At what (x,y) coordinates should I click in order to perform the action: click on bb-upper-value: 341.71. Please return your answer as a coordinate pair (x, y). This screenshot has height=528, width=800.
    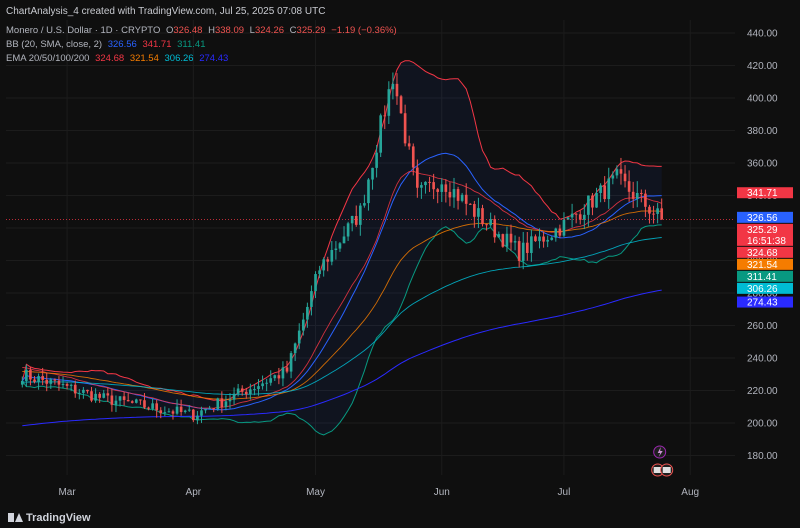
    Looking at the image, I should click on (157, 44).